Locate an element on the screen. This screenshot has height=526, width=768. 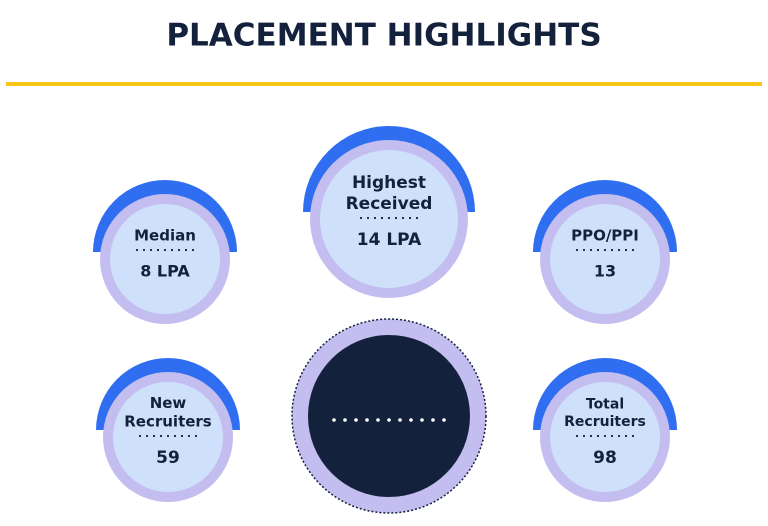
highlight-value: 12.75 LPA is located at coordinates (389, 448).